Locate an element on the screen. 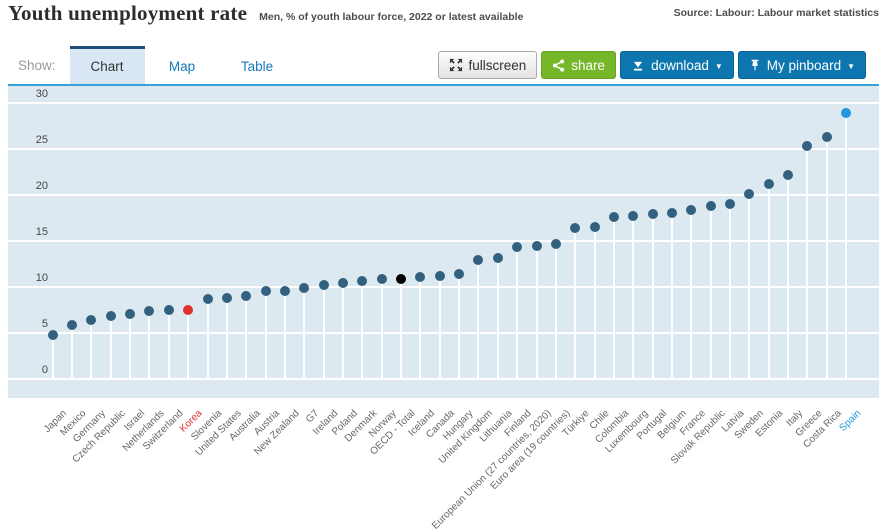  tab-table: Table is located at coordinates (257, 65).